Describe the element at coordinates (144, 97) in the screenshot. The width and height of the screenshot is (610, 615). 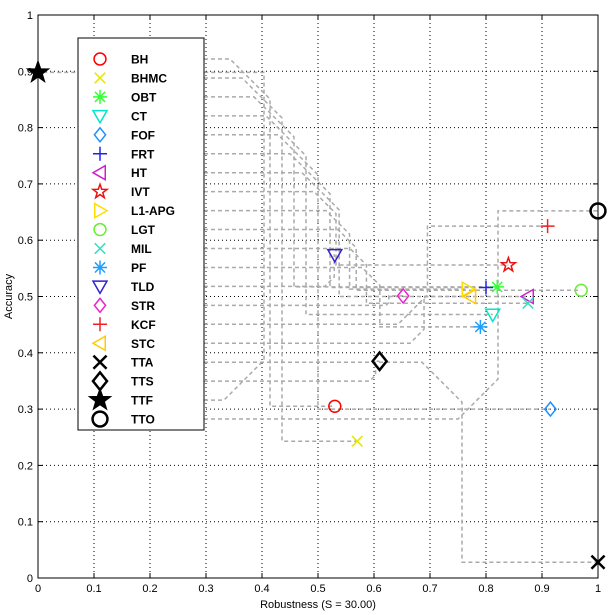
I see `legend-label: OBT` at that location.